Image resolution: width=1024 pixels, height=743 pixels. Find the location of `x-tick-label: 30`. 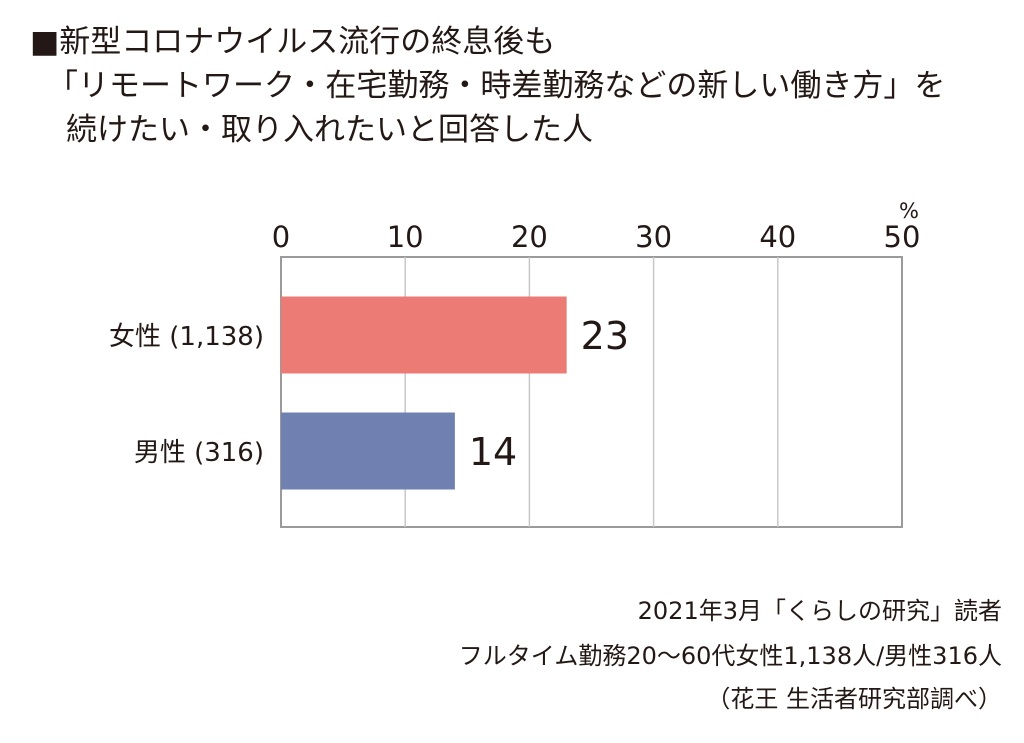

x-tick-label: 30 is located at coordinates (653, 237).